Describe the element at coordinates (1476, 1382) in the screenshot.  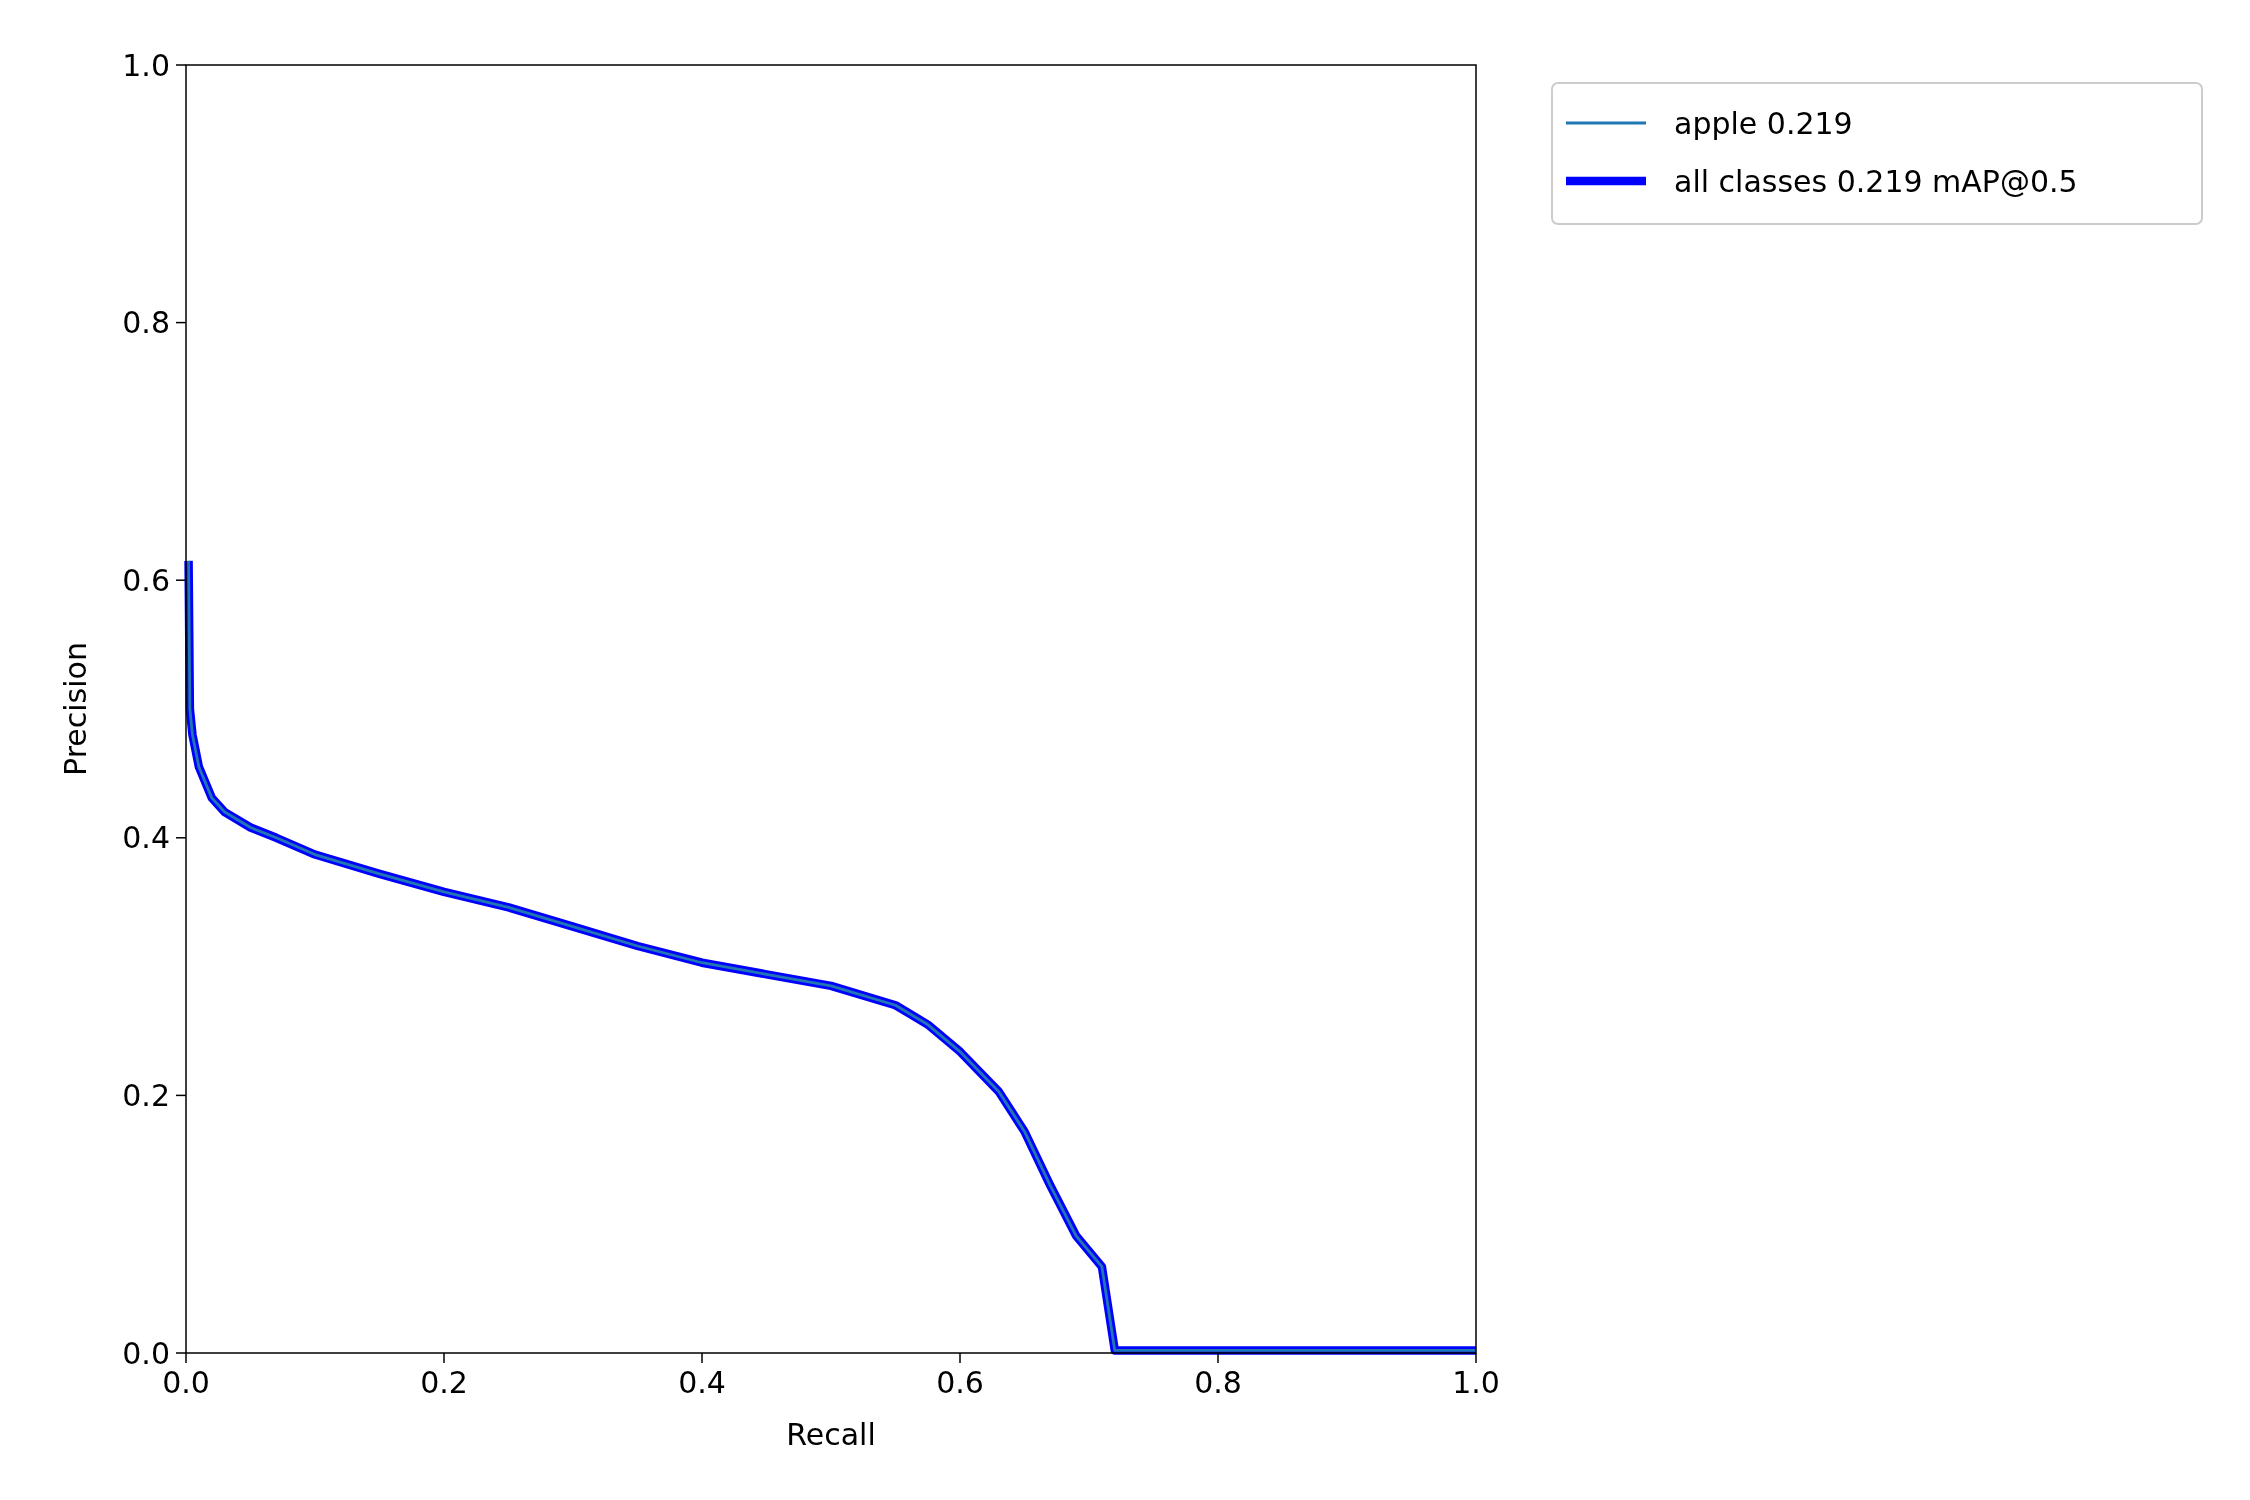
I see `x-tick-label: 1.0` at that location.